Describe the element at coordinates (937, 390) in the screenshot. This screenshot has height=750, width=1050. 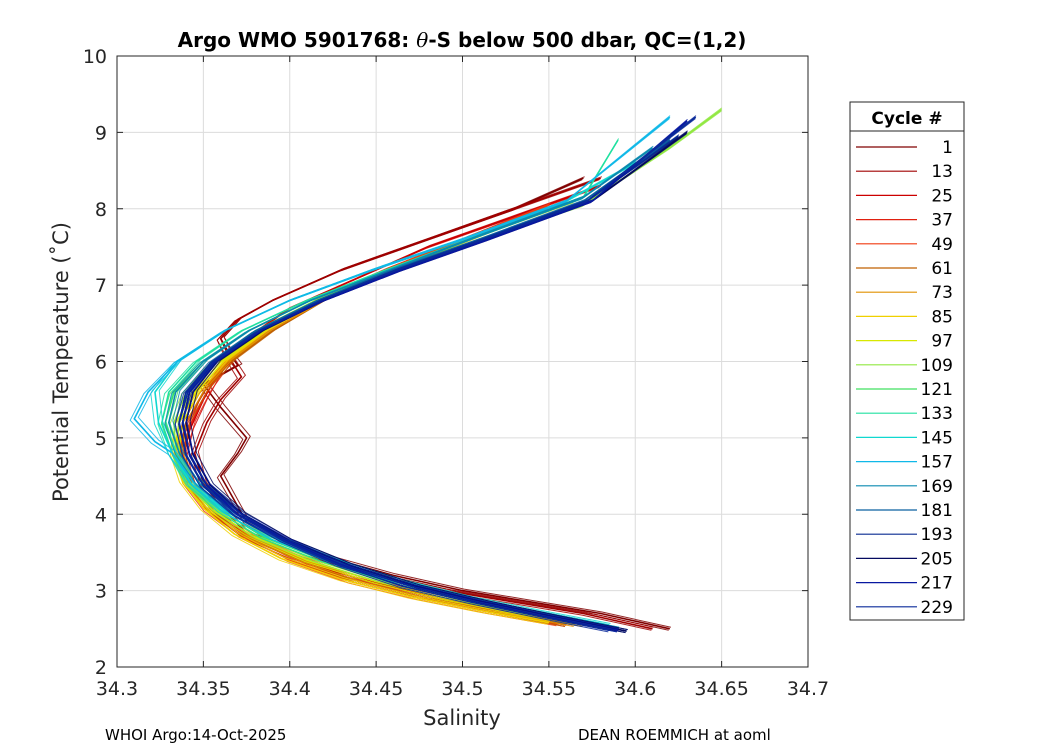
I see `legend-label: 121` at that location.